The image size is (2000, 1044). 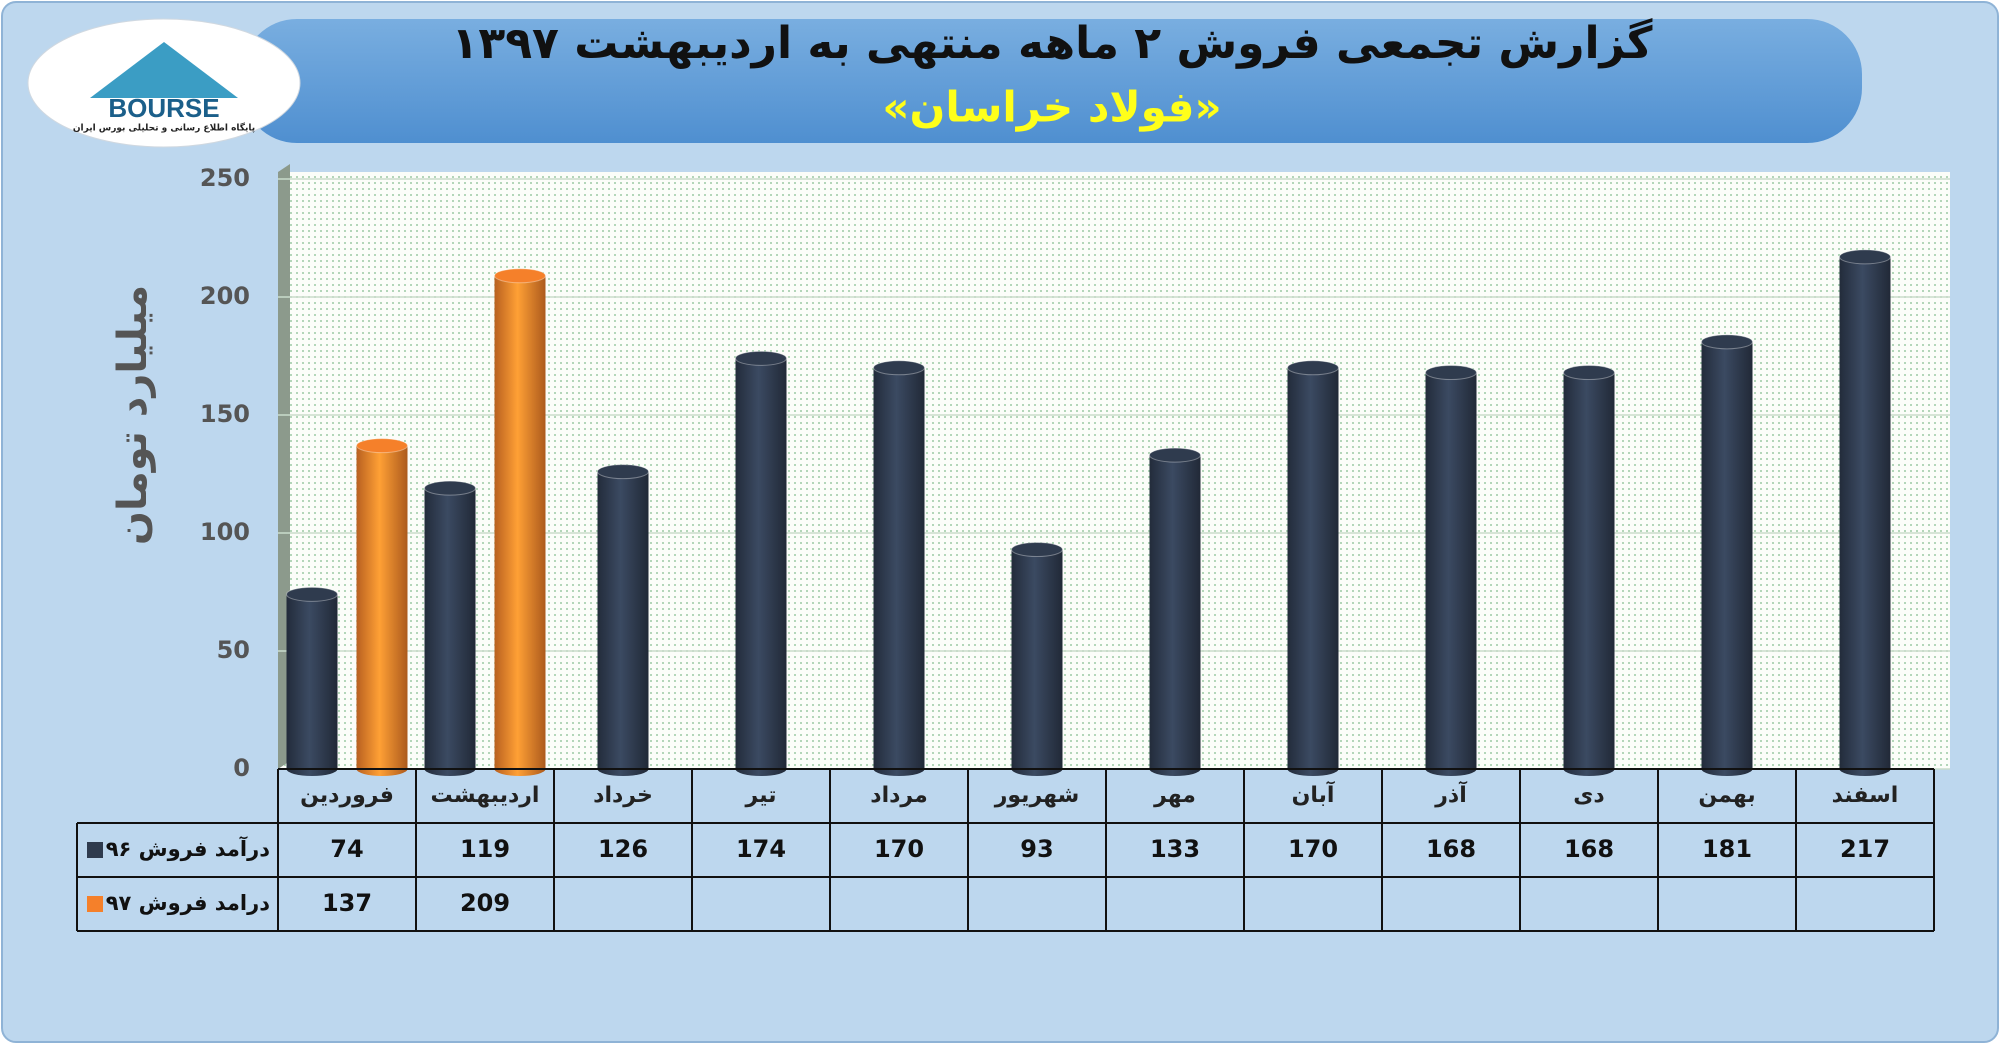 I want to click on table-value: 126, so click(x=623, y=849).